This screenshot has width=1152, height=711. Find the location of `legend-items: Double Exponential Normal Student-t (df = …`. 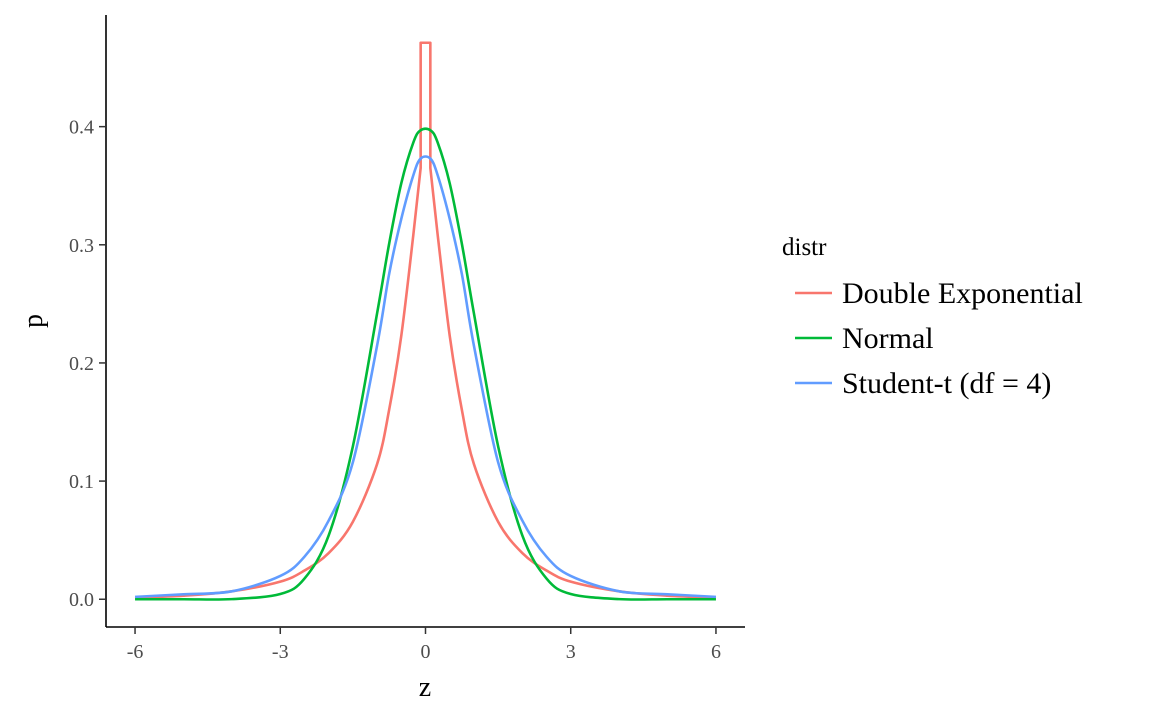

legend-items: Double Exponential Normal Student-t (df = … is located at coordinates (939, 338).